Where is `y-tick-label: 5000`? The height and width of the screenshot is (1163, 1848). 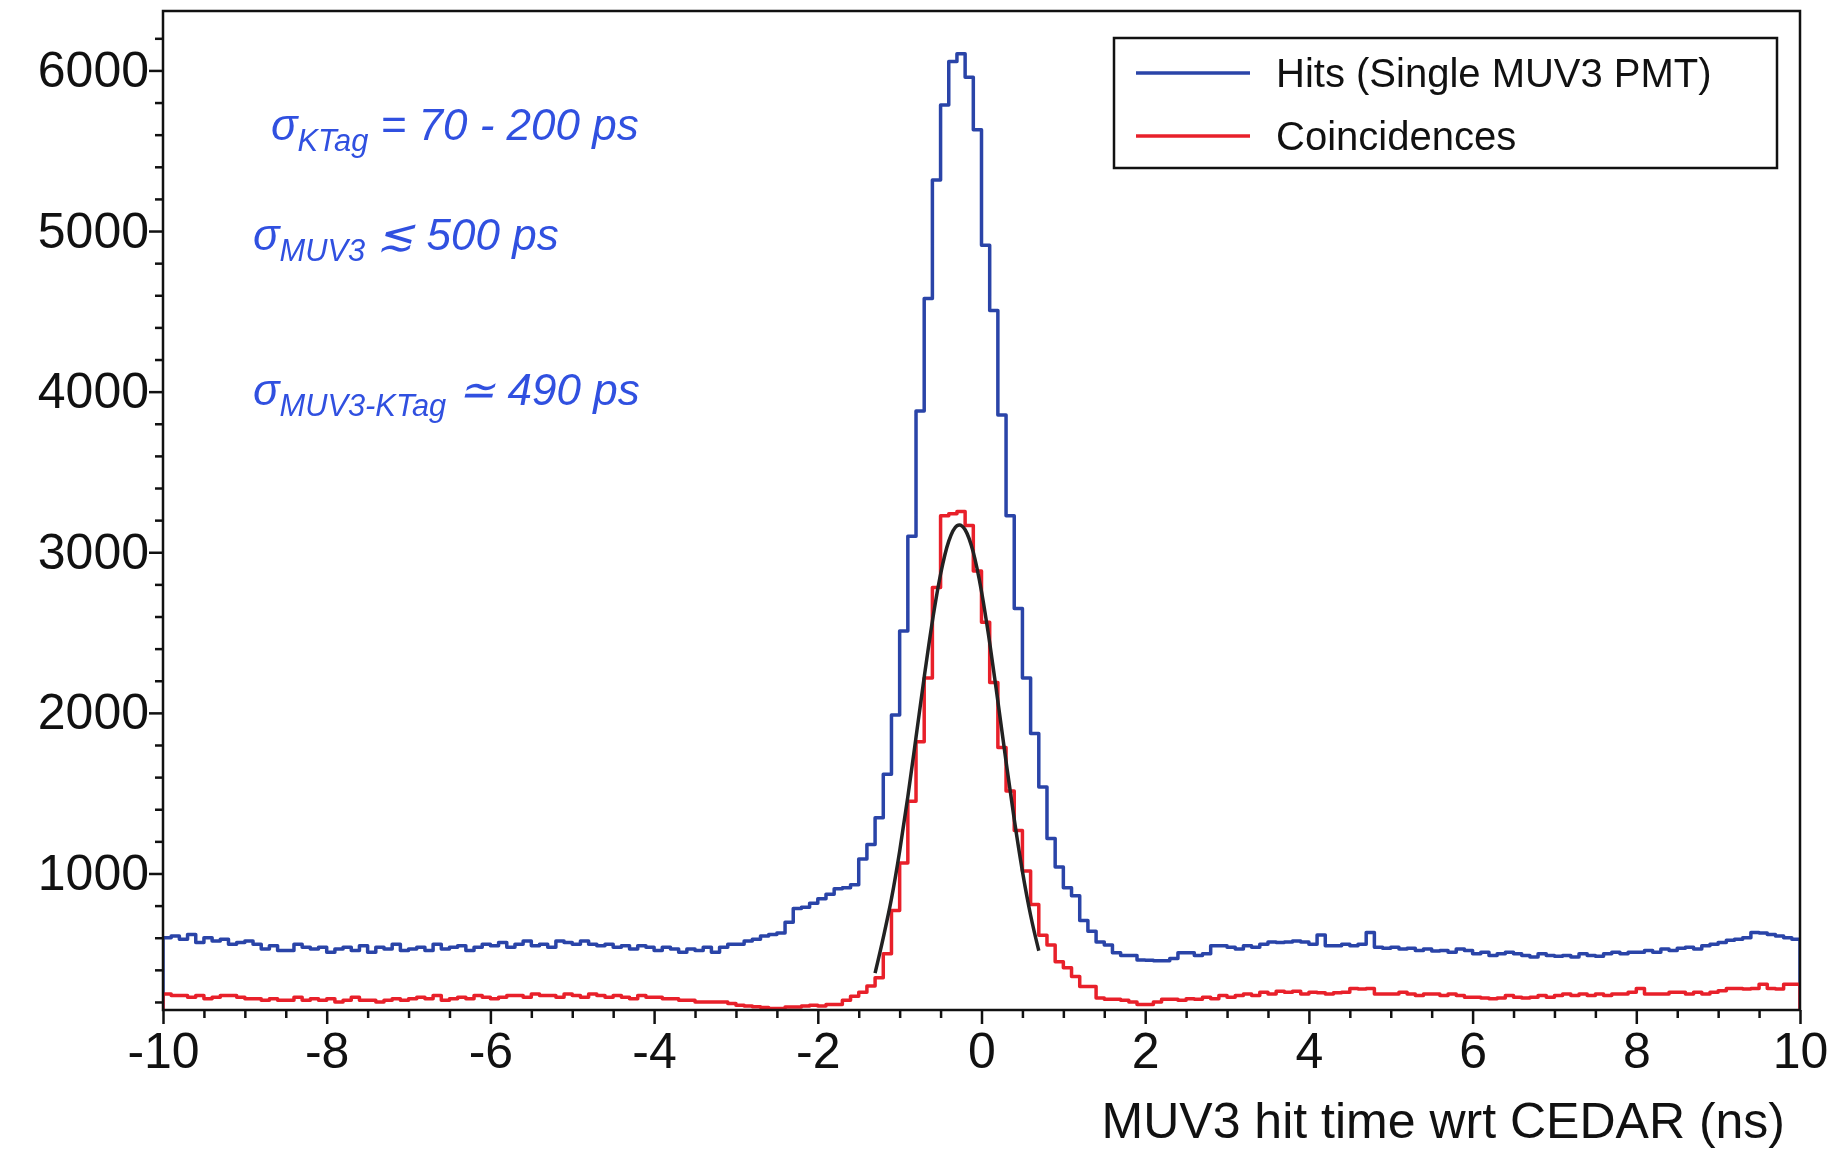 y-tick-label: 5000 is located at coordinates (93, 230).